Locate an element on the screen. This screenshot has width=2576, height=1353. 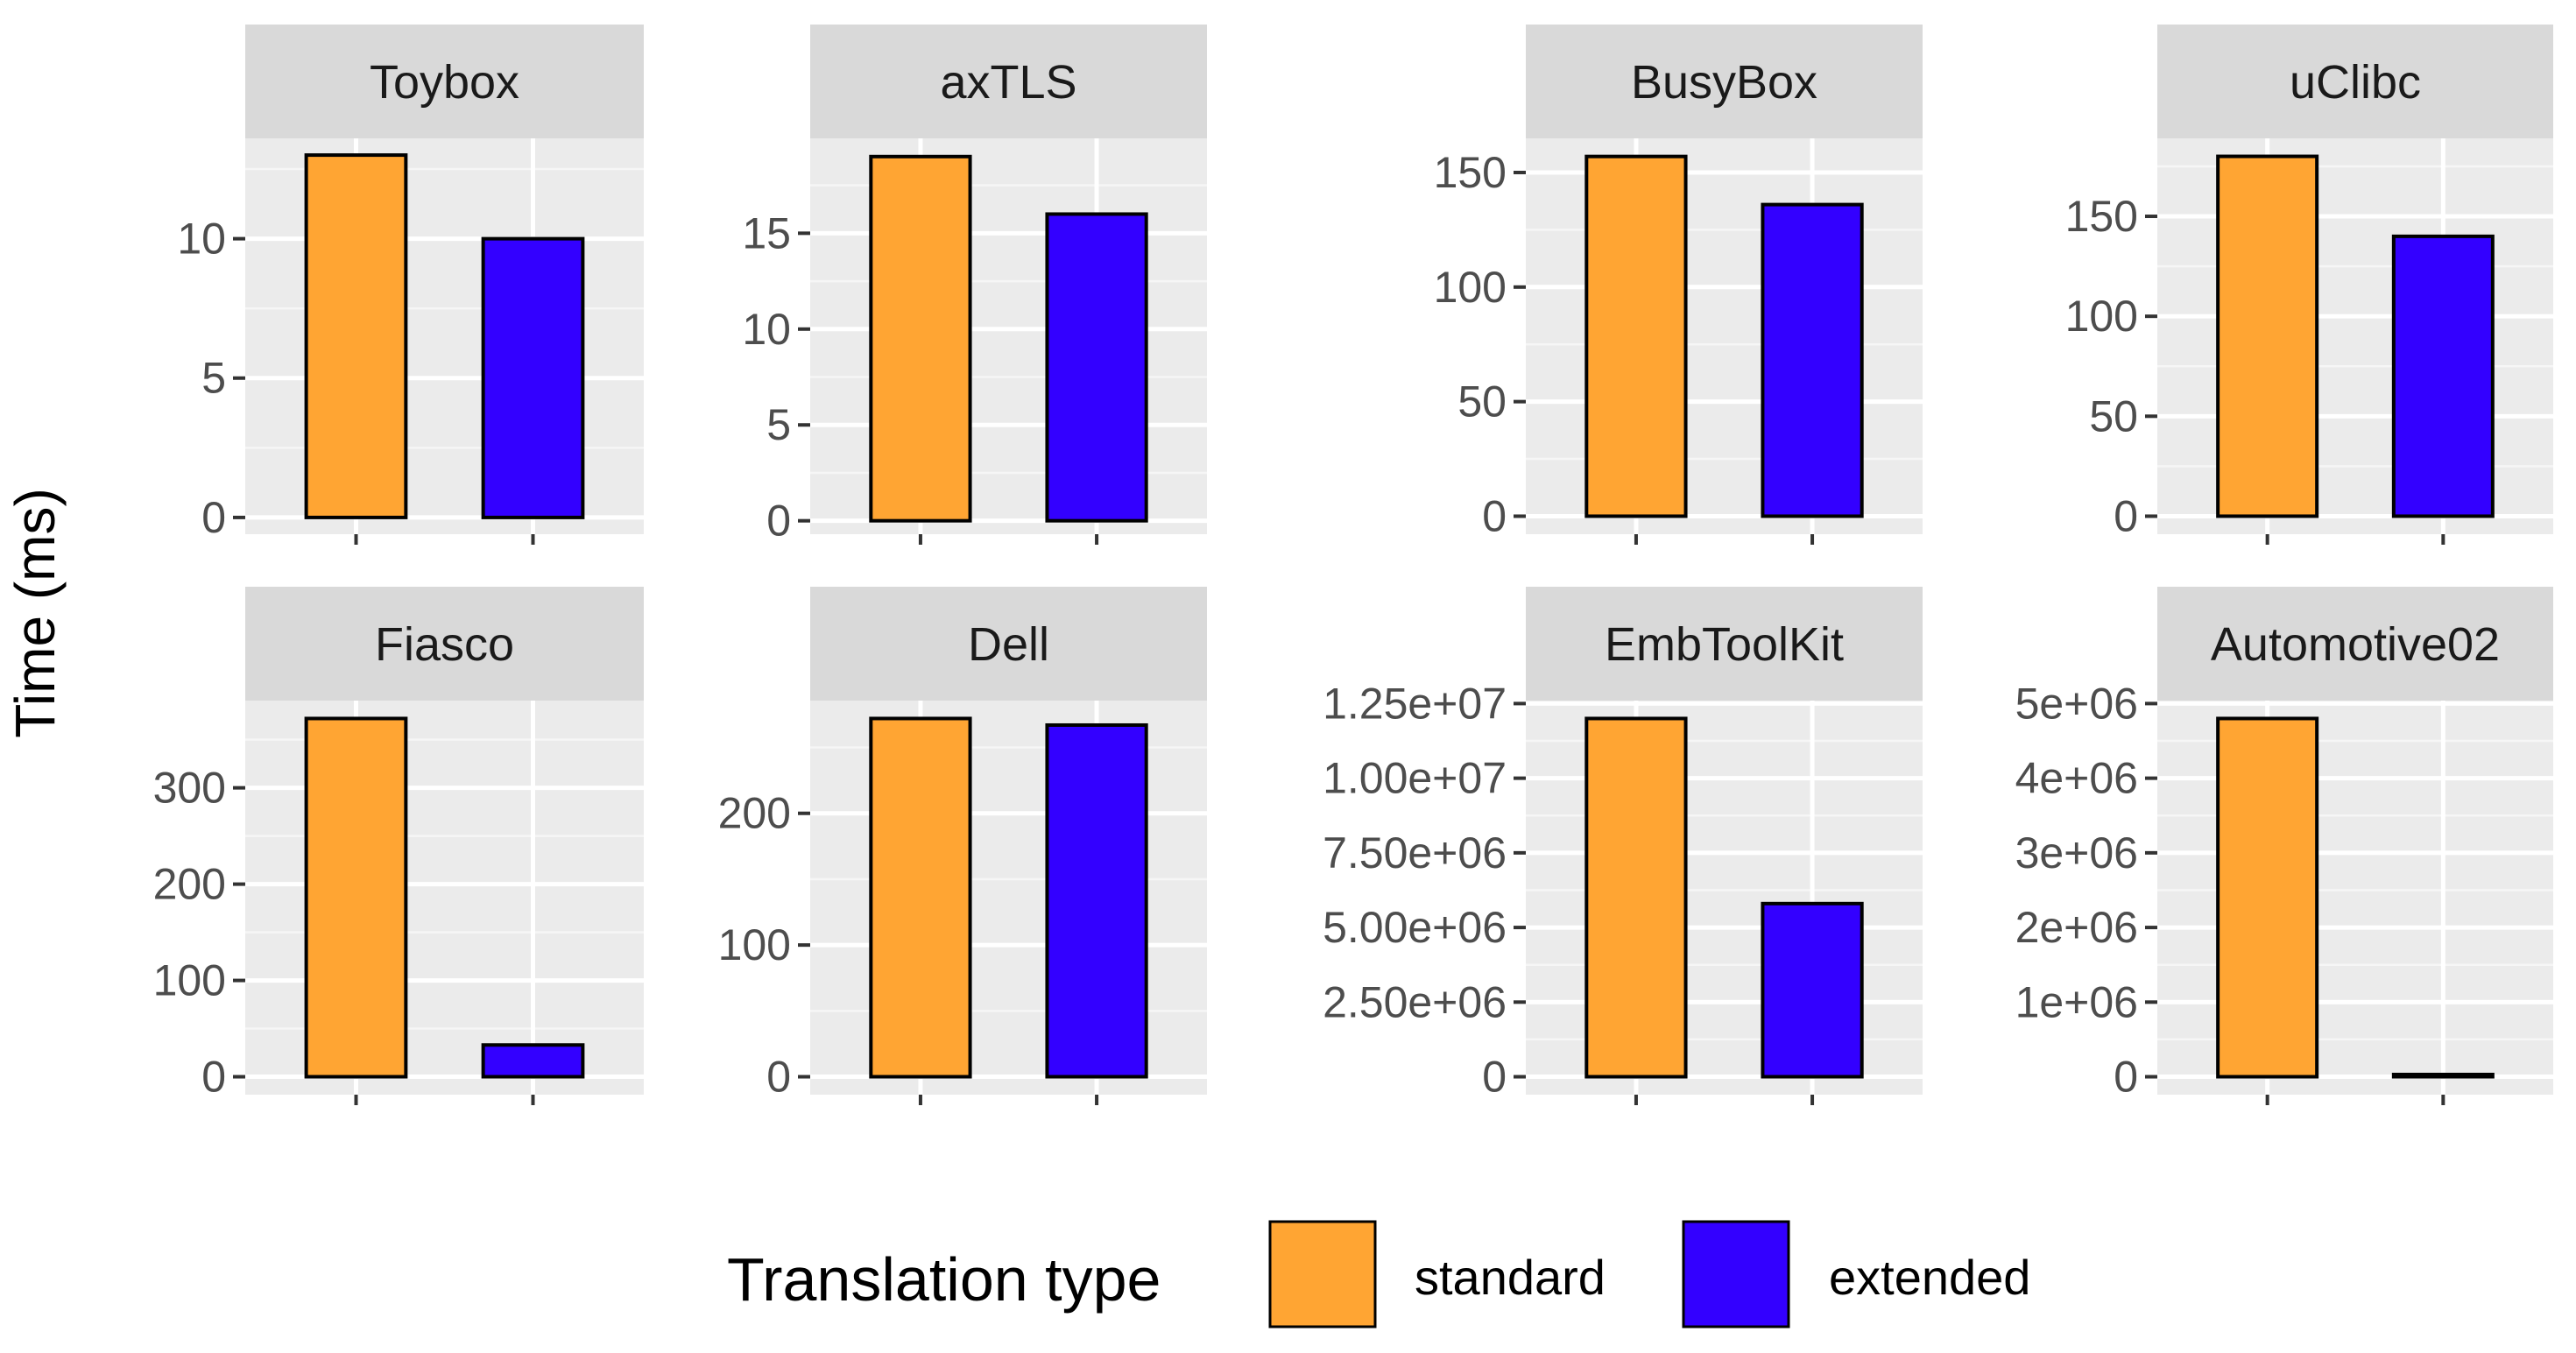
legend-label-standard: standard is located at coordinates (1510, 1277).